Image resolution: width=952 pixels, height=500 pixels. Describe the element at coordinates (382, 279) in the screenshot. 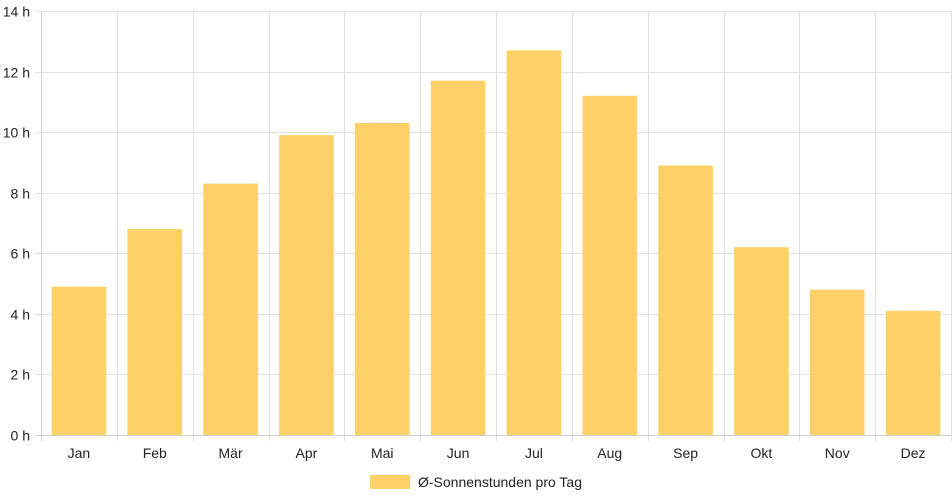

I see `bar-mai` at that location.